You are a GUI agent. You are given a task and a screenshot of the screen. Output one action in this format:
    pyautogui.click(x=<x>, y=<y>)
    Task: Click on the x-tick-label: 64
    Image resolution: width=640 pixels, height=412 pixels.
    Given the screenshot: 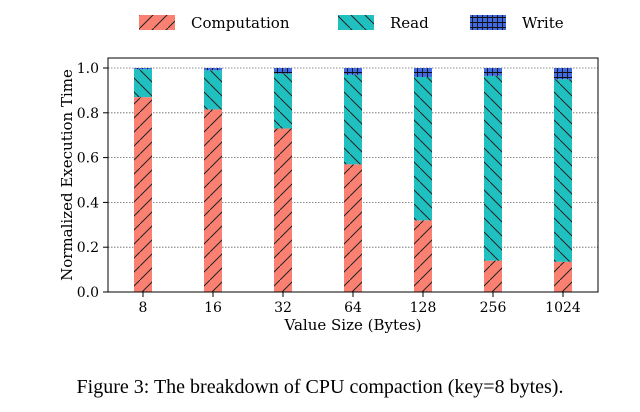 What is the action you would take?
    pyautogui.click(x=353, y=308)
    